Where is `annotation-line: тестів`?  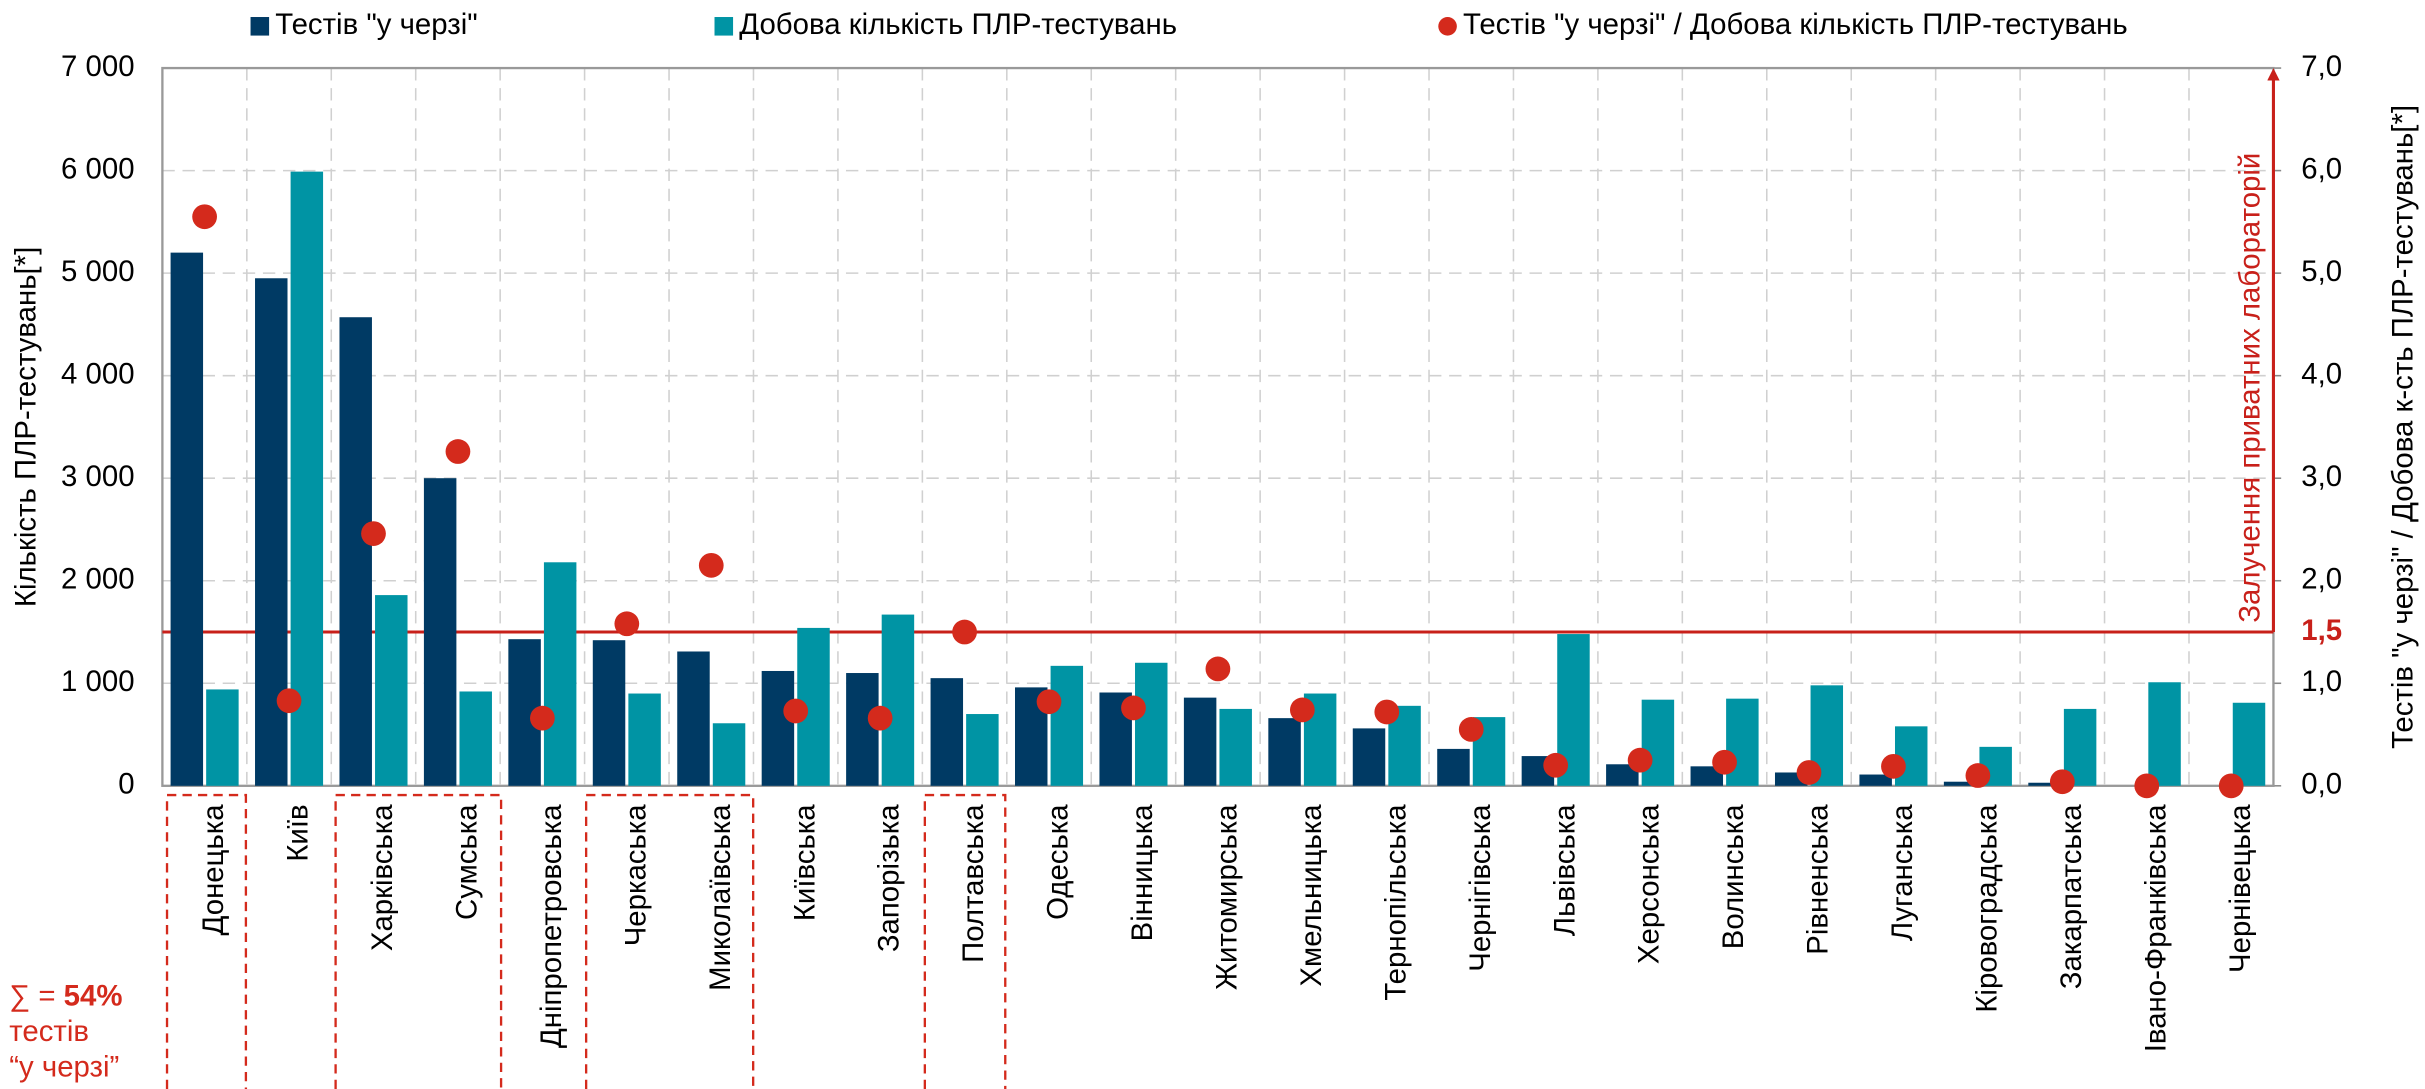 annotation-line: тестів is located at coordinates (49, 1031).